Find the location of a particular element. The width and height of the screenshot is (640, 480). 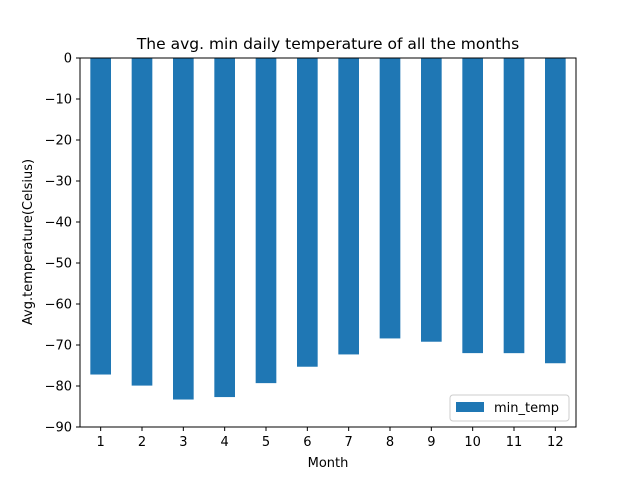

legend-box is located at coordinates (509, 408).